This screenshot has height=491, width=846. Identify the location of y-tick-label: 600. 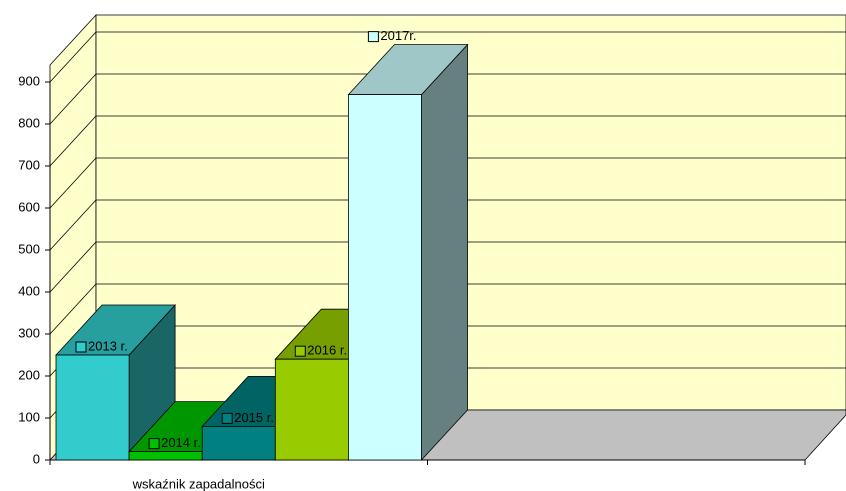
(29, 206).